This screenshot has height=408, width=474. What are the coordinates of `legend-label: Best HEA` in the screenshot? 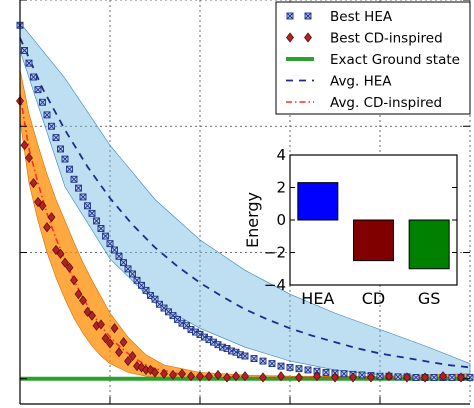 It's located at (361, 17).